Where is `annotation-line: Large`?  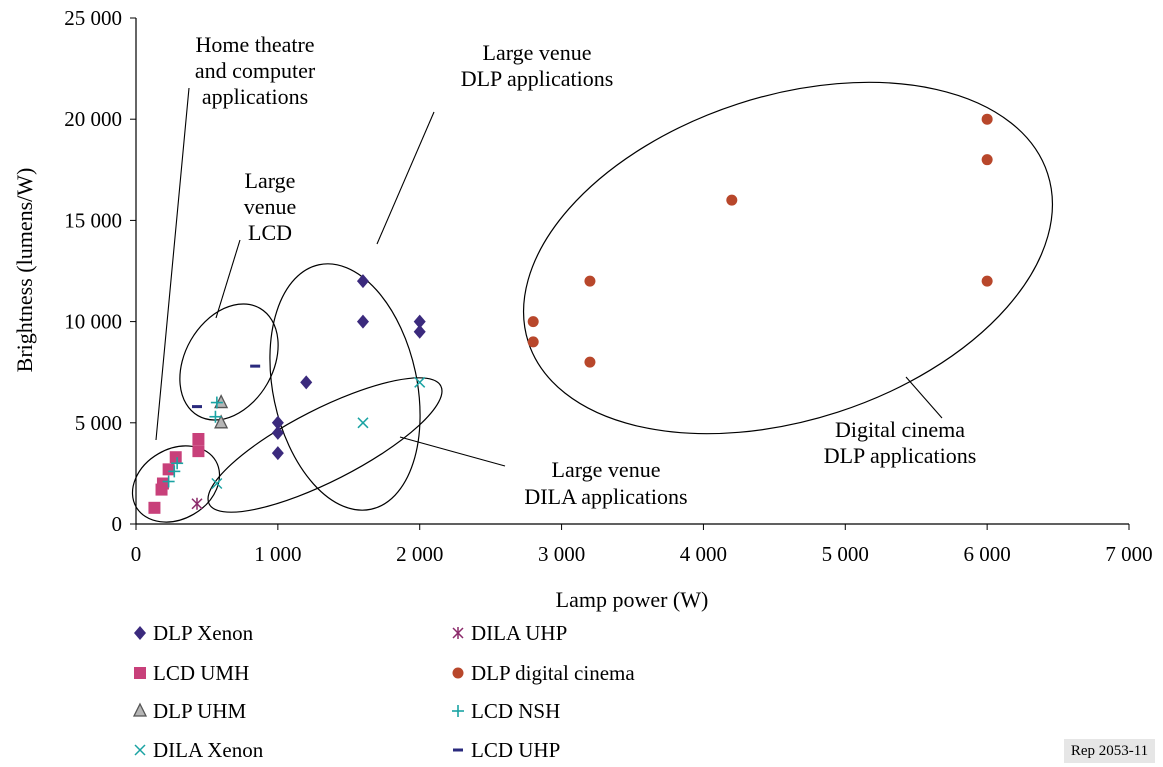 annotation-line: Large is located at coordinates (270, 180).